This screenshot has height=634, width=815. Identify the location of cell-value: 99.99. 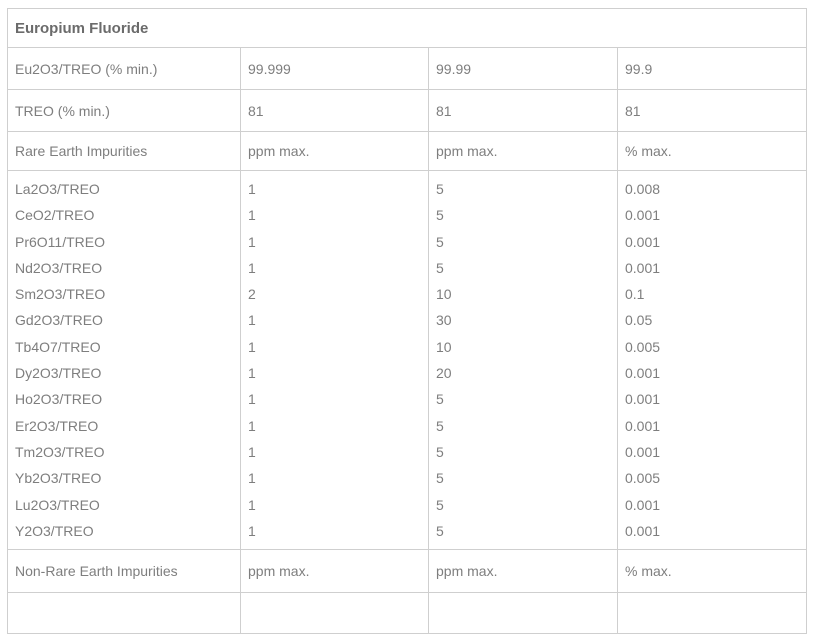
(523, 68).